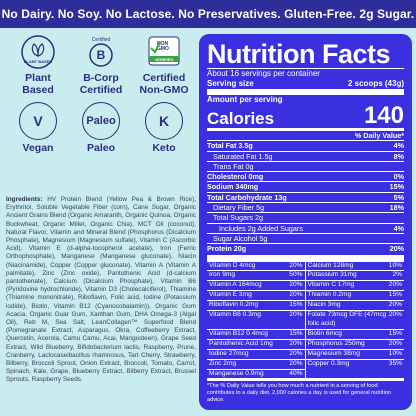 Image resolution: width=416 pixels, height=416 pixels. I want to click on vitamin-cell: Riboflavin 0.2mg 15%, so click(256, 305).